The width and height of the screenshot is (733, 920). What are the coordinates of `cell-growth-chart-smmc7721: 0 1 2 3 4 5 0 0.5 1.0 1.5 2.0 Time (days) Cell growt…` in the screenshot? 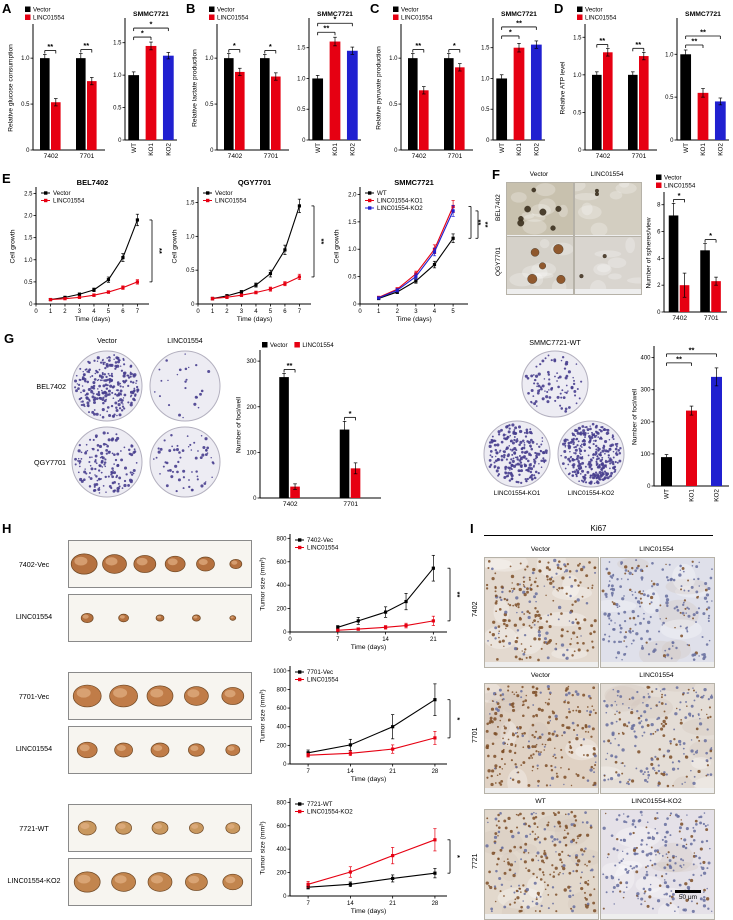 It's located at (411, 254).